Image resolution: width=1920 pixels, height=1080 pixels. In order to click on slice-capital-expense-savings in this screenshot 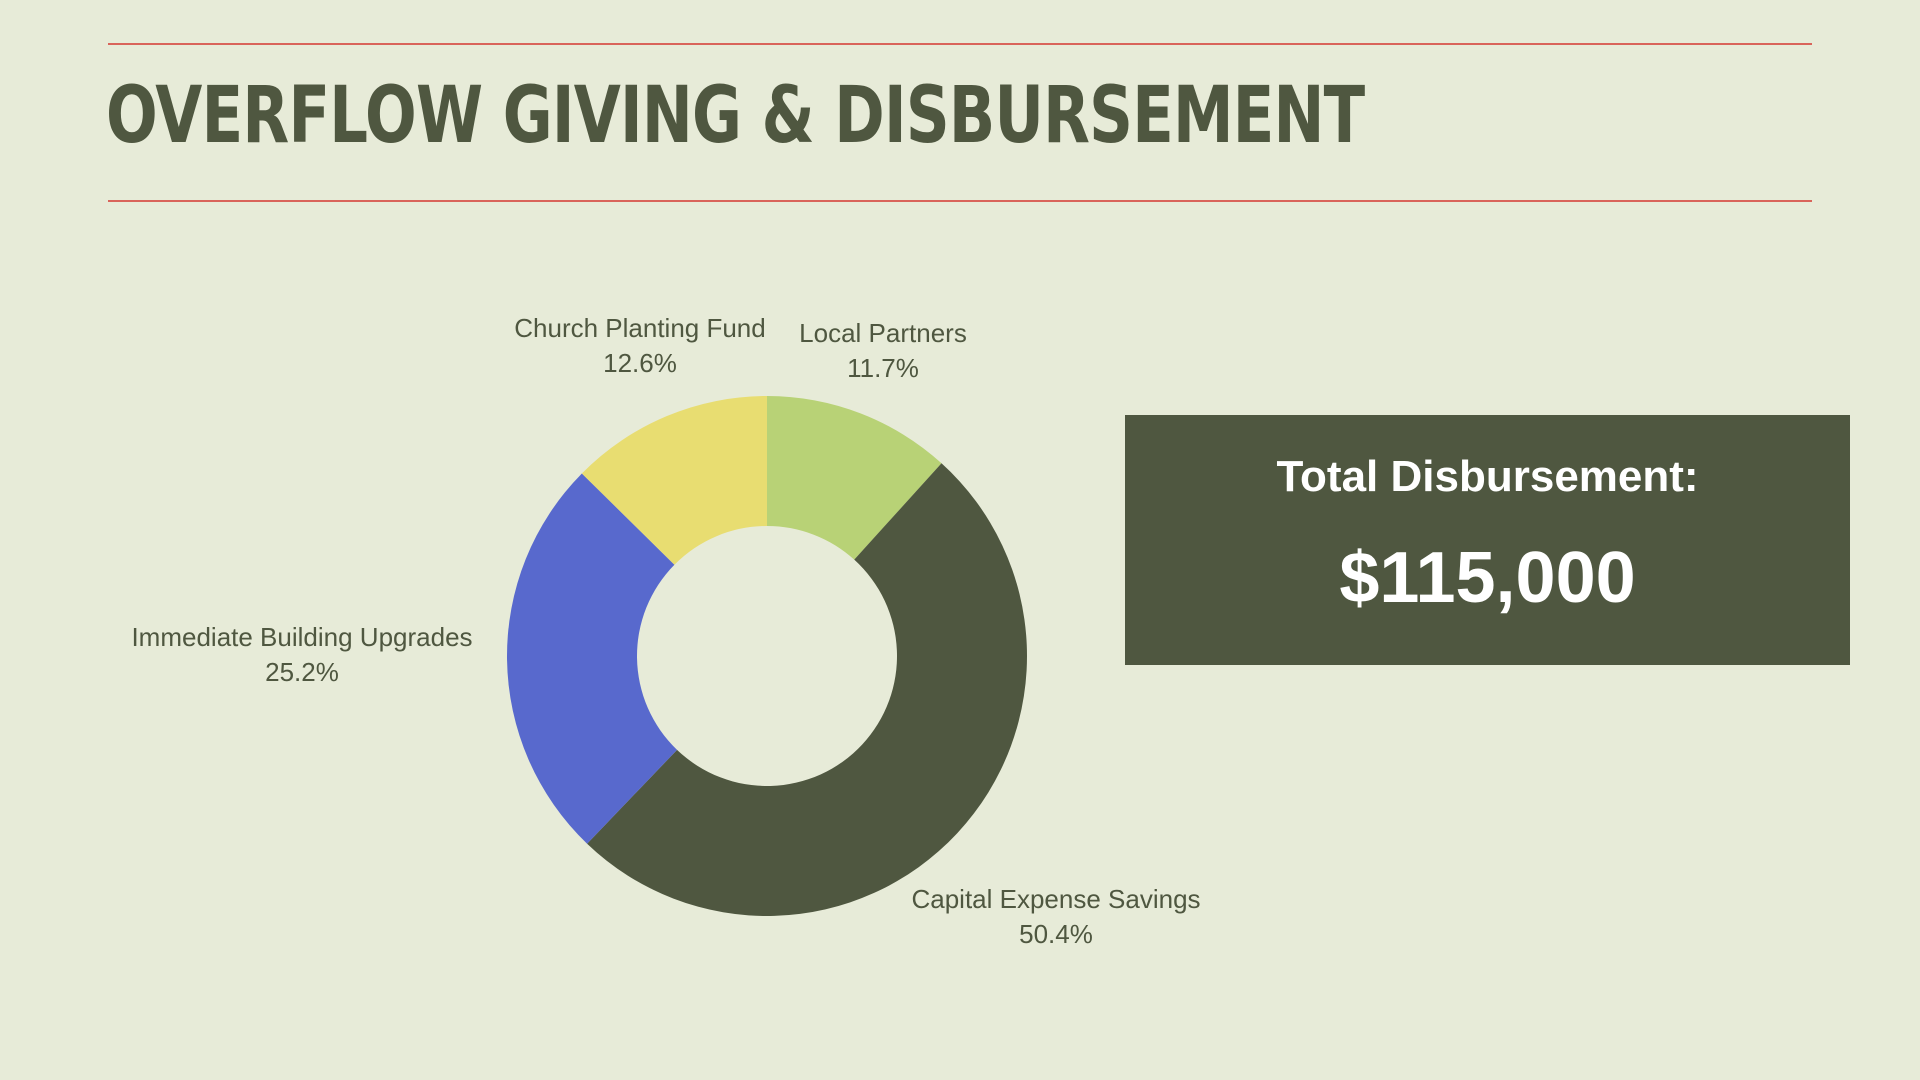, I will do `click(807, 689)`.